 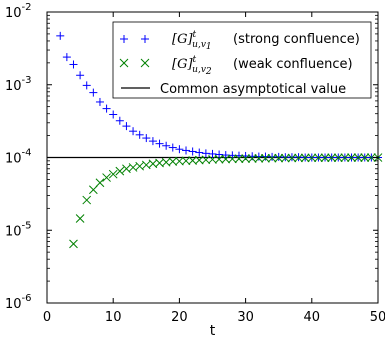 What do you see at coordinates (18, 229) in the screenshot?
I see `y-tick-label: 10⁻⁵` at bounding box center [18, 229].